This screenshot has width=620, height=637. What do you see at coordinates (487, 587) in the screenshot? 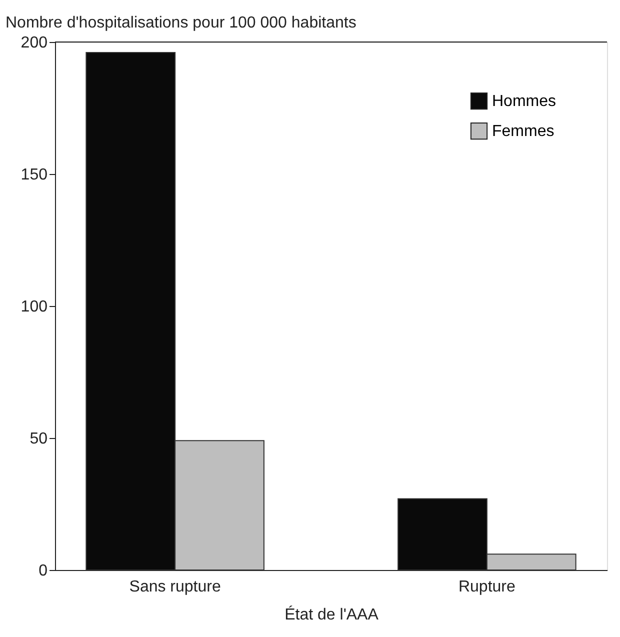
I see `x-tick-label: Rupture` at bounding box center [487, 587].